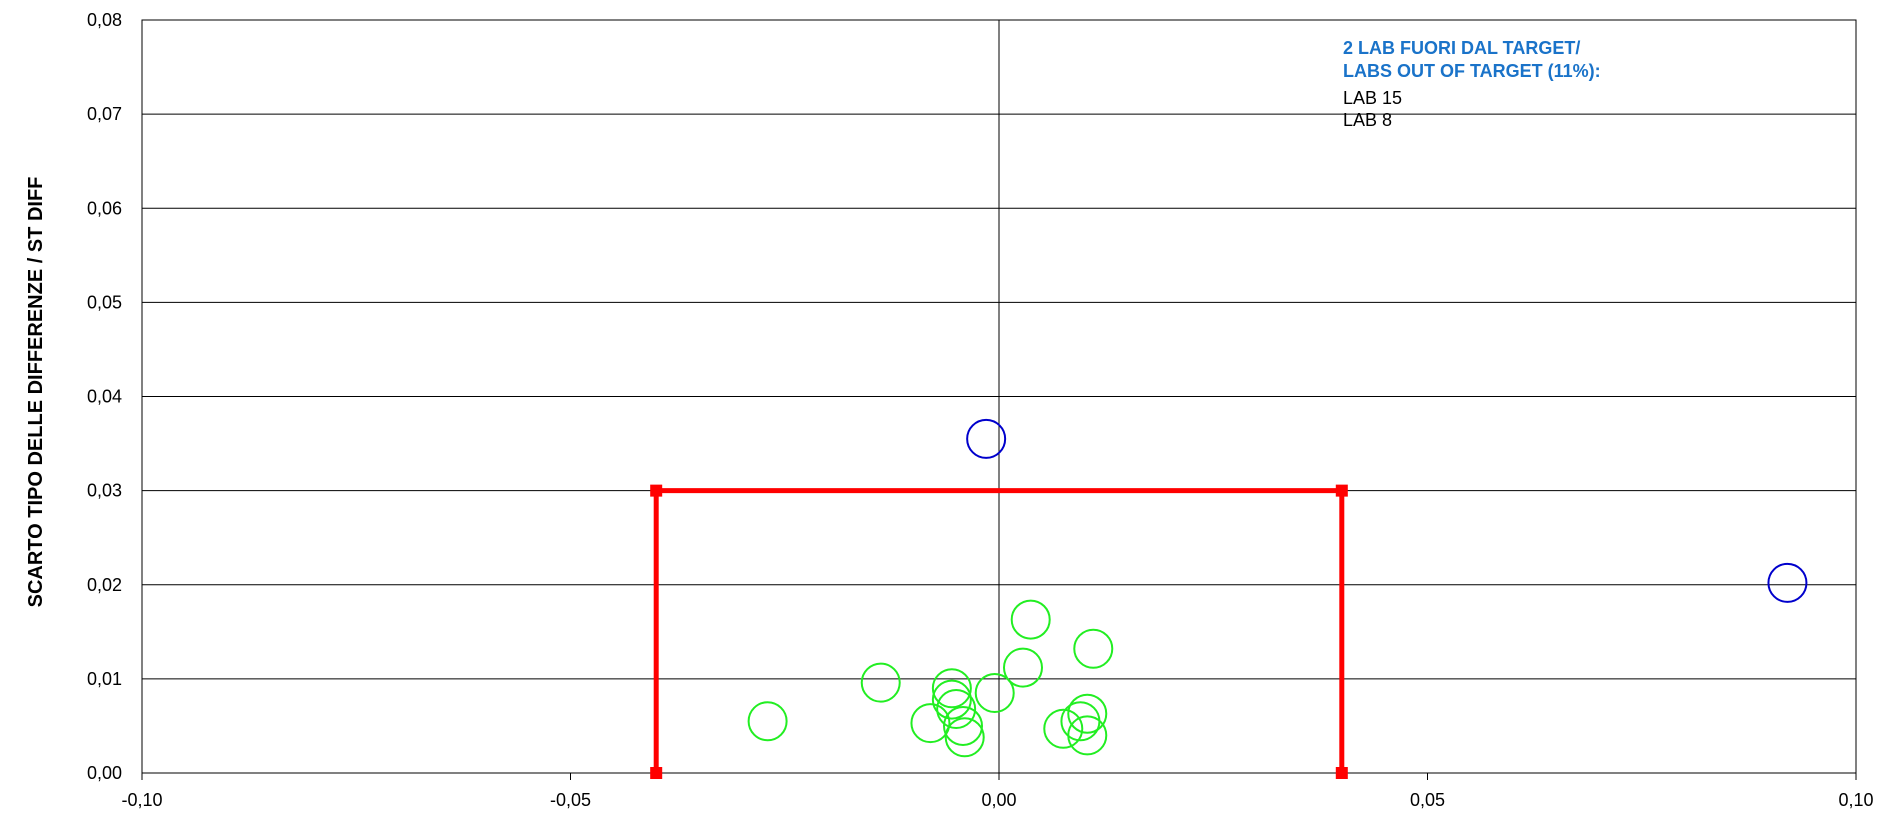 This screenshot has width=1889, height=828. What do you see at coordinates (104, 302) in the screenshot?
I see `y-tick-label: 0,05` at bounding box center [104, 302].